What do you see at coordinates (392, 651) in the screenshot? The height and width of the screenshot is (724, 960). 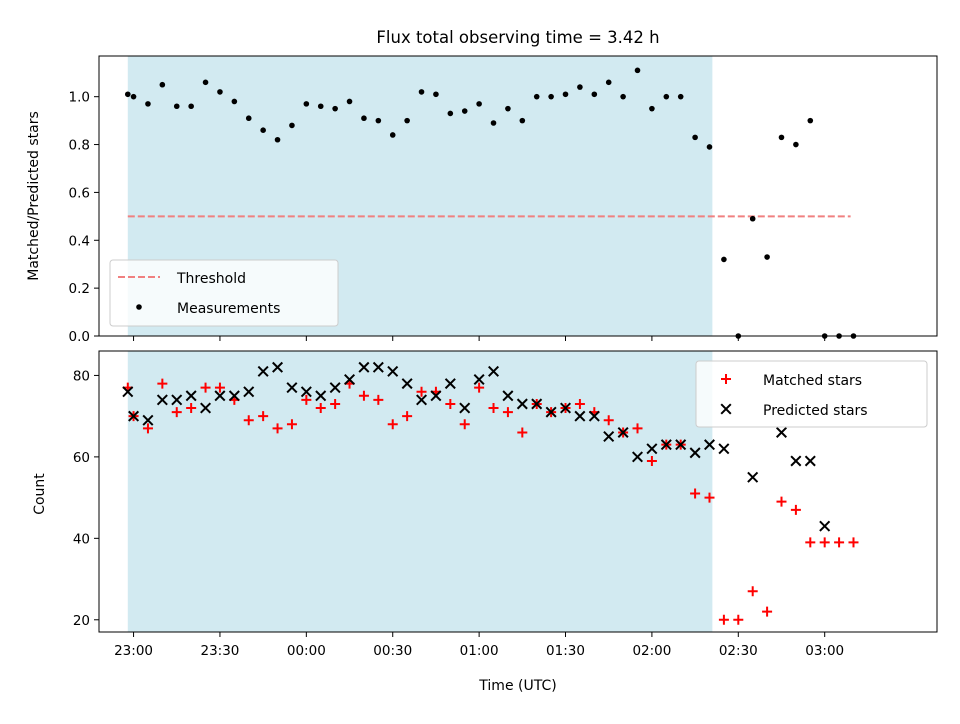 I see `x-tick-label: 00:30` at bounding box center [392, 651].